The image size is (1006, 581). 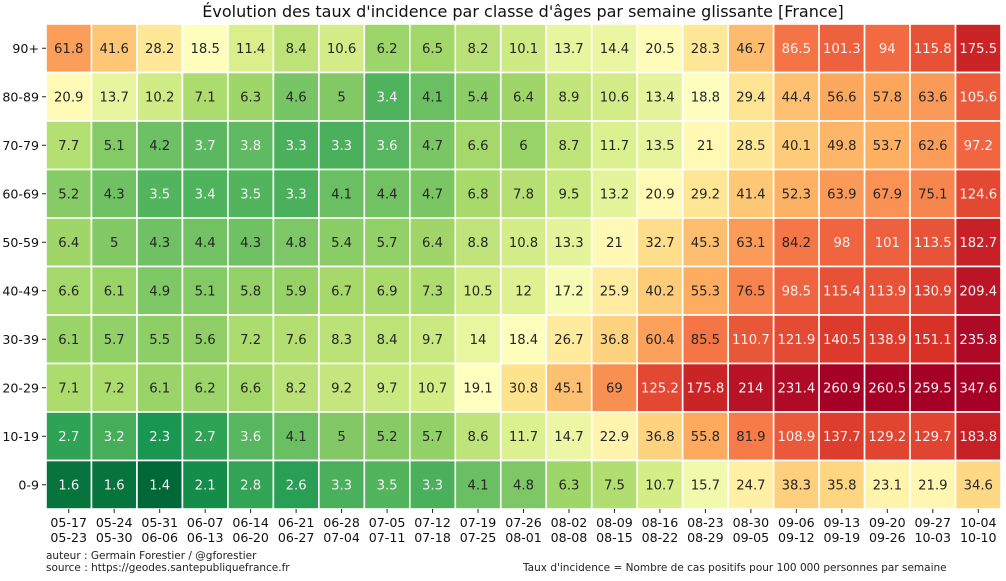 I want to click on cell-value-label: 140.5, so click(x=842, y=340).